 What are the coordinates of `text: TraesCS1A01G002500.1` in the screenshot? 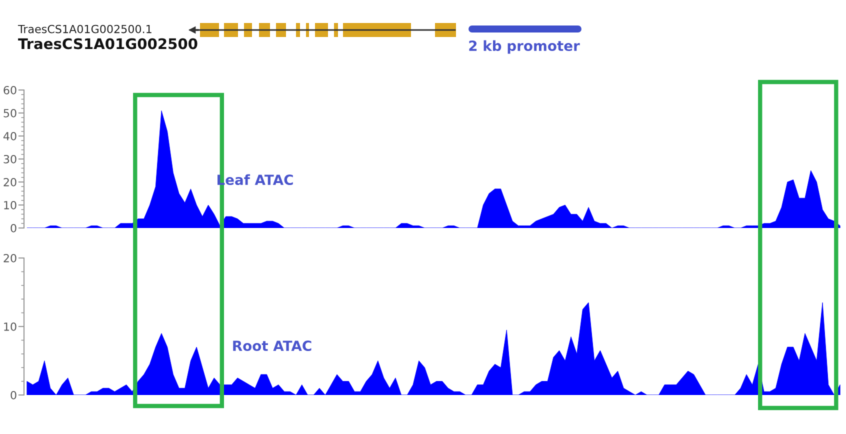 It's located at (85, 29).